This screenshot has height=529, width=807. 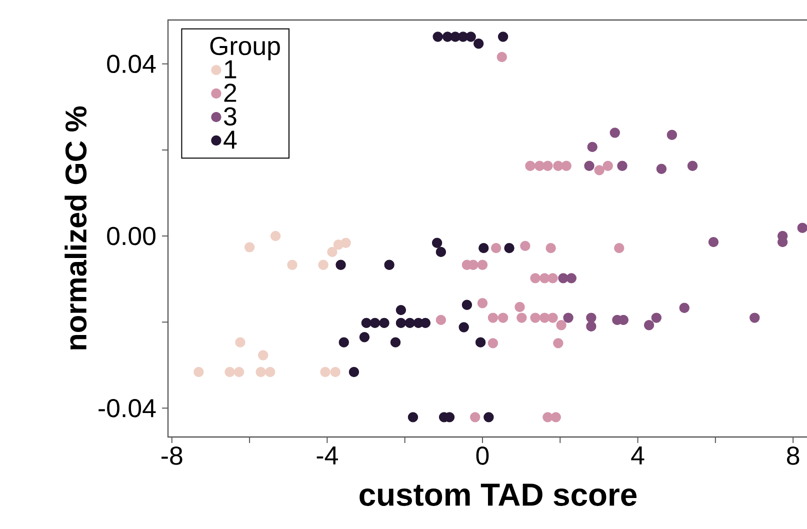 What do you see at coordinates (230, 139) in the screenshot?
I see `legend-label: 4` at bounding box center [230, 139].